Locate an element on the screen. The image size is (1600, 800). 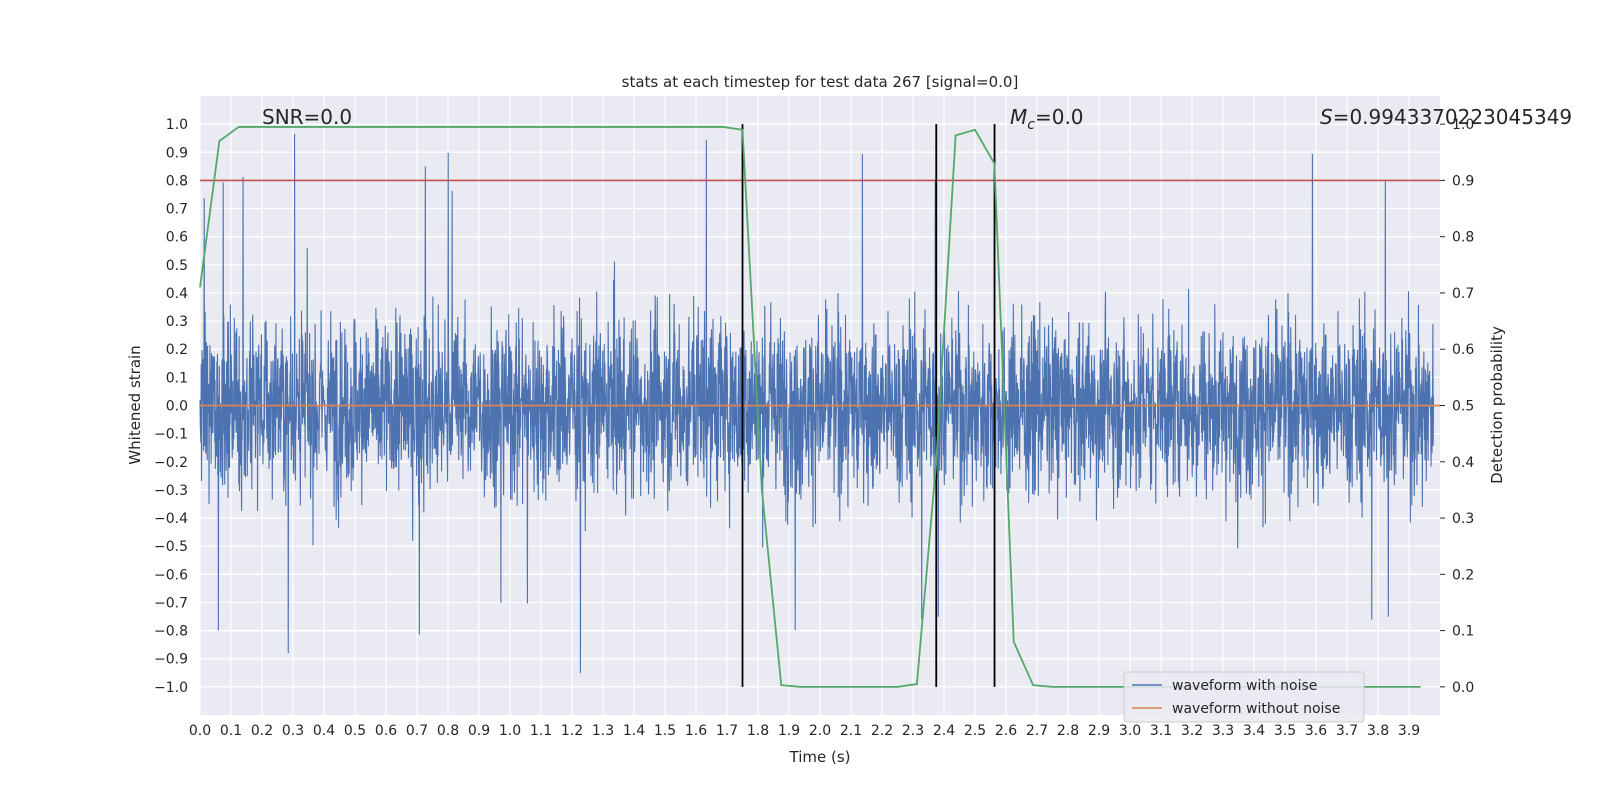
x-tick-label: 0.9 is located at coordinates (479, 731).